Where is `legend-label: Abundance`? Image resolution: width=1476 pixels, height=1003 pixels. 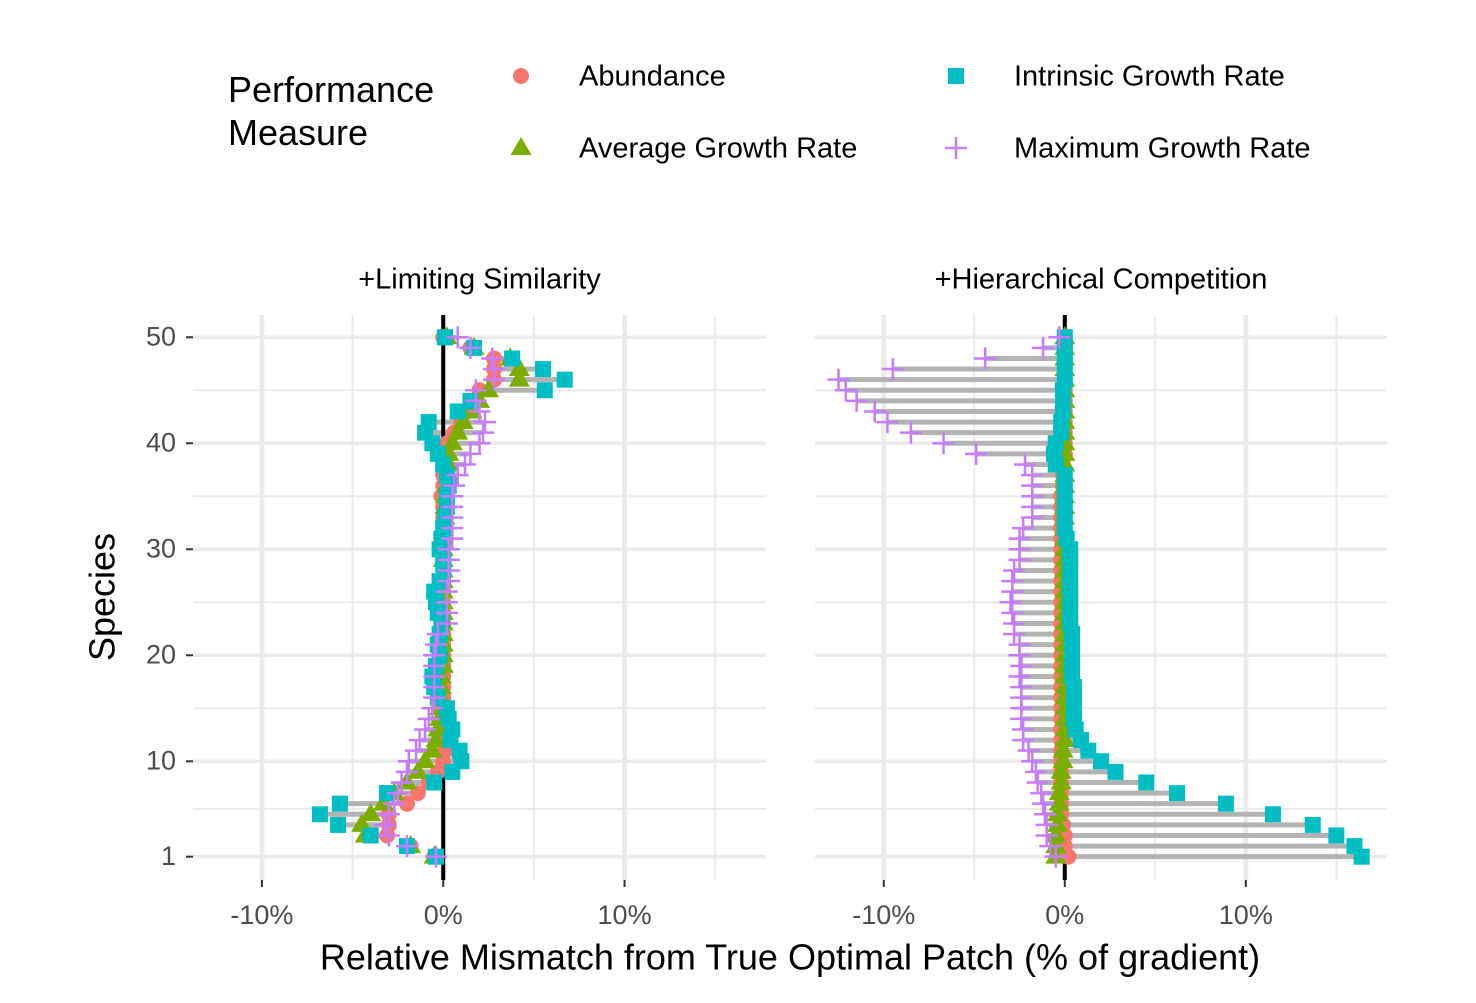 legend-label: Abundance is located at coordinates (652, 77).